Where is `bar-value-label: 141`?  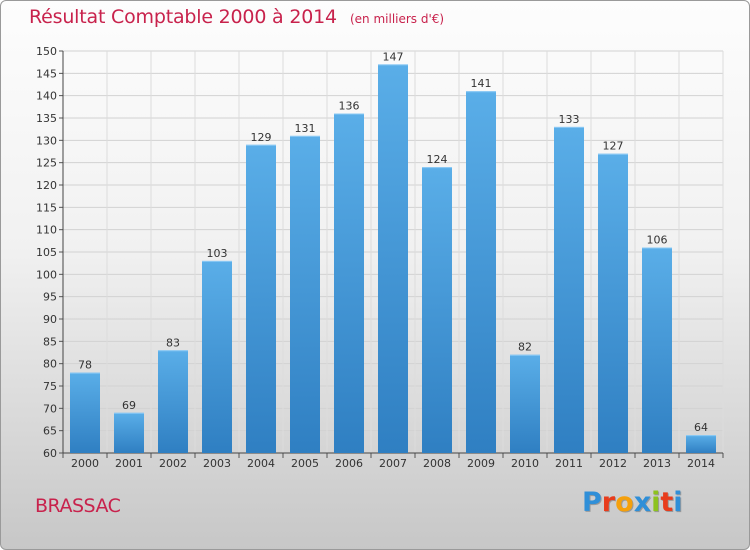
bar-value-label: 141 is located at coordinates (481, 83).